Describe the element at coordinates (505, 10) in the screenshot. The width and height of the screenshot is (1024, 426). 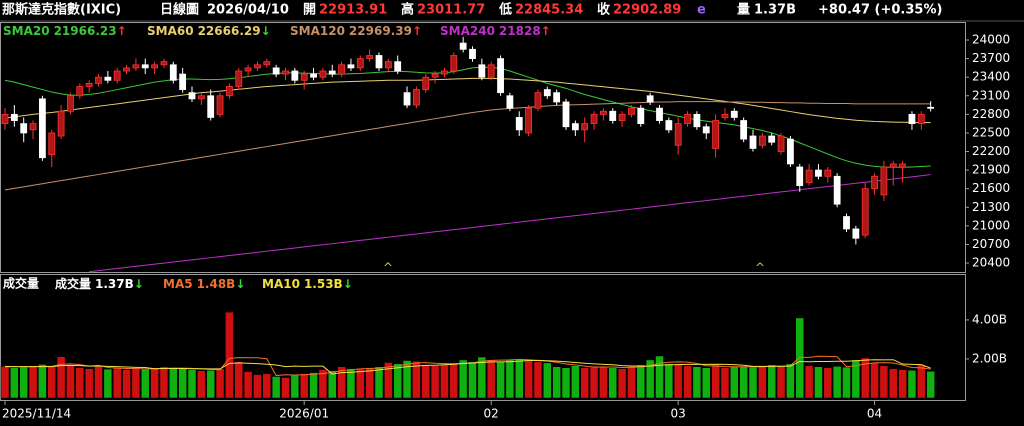
I see `low-label: 低` at that location.